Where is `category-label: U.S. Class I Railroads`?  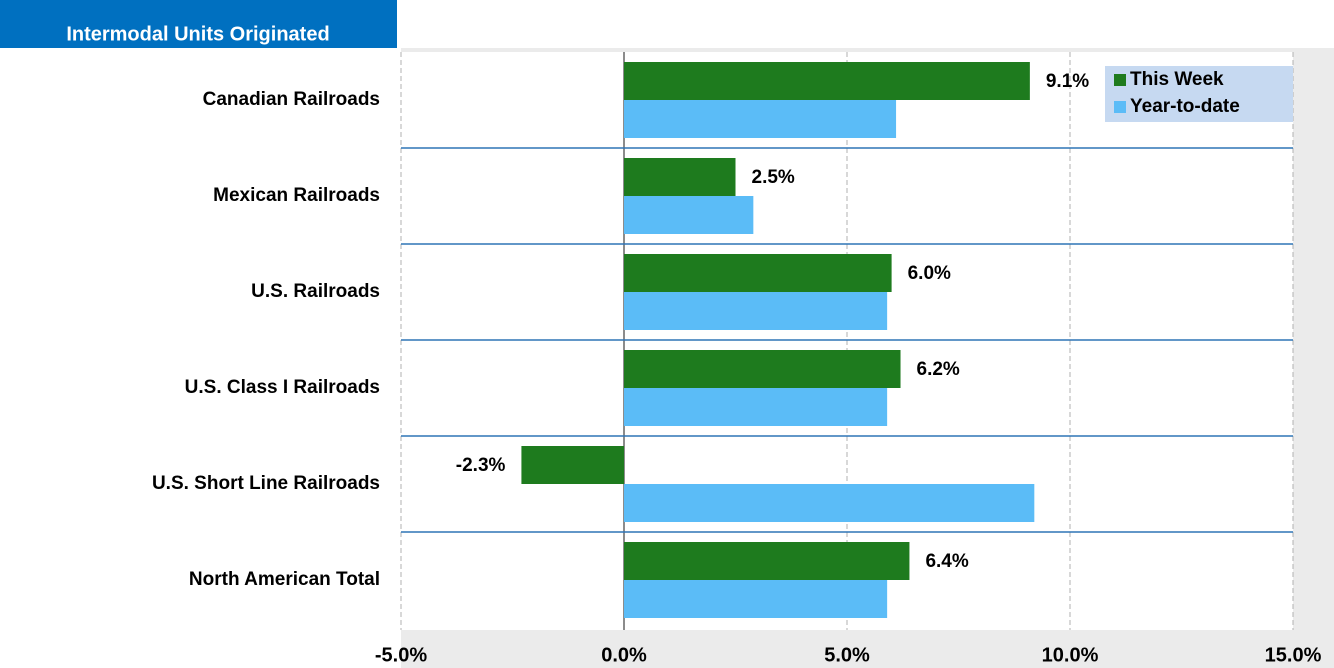
category-label: U.S. Class I Railroads is located at coordinates (282, 387).